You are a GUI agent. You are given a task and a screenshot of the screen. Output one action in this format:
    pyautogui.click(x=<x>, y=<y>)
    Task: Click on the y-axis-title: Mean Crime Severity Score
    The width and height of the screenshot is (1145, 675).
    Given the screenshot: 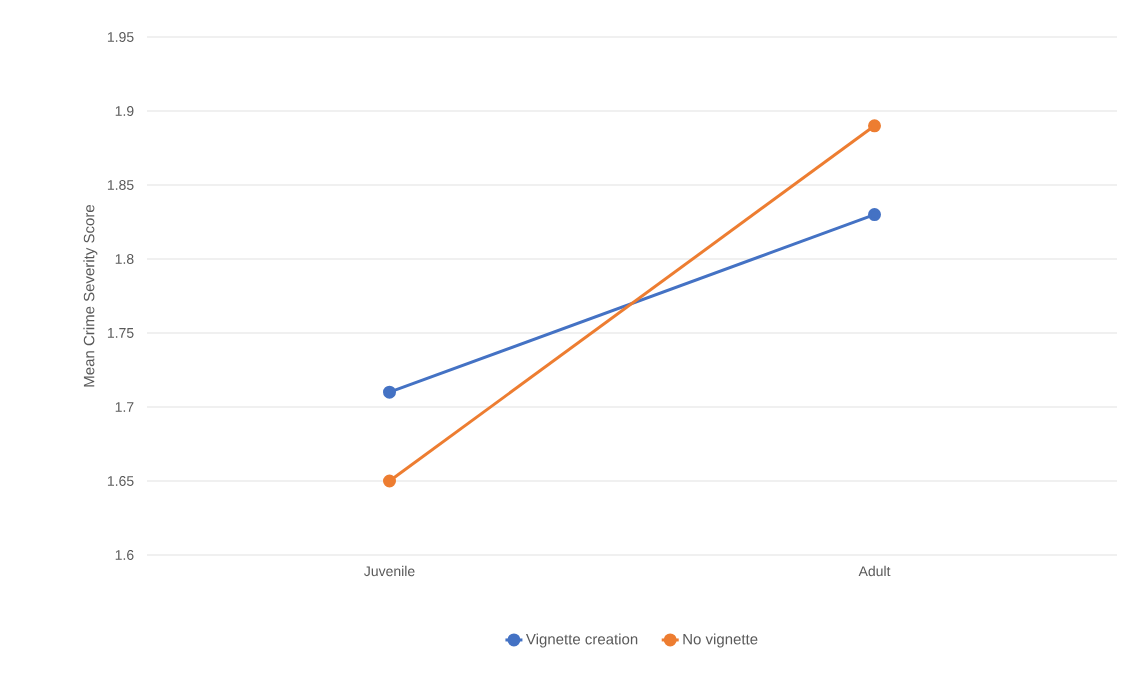 What is the action you would take?
    pyautogui.click(x=90, y=296)
    